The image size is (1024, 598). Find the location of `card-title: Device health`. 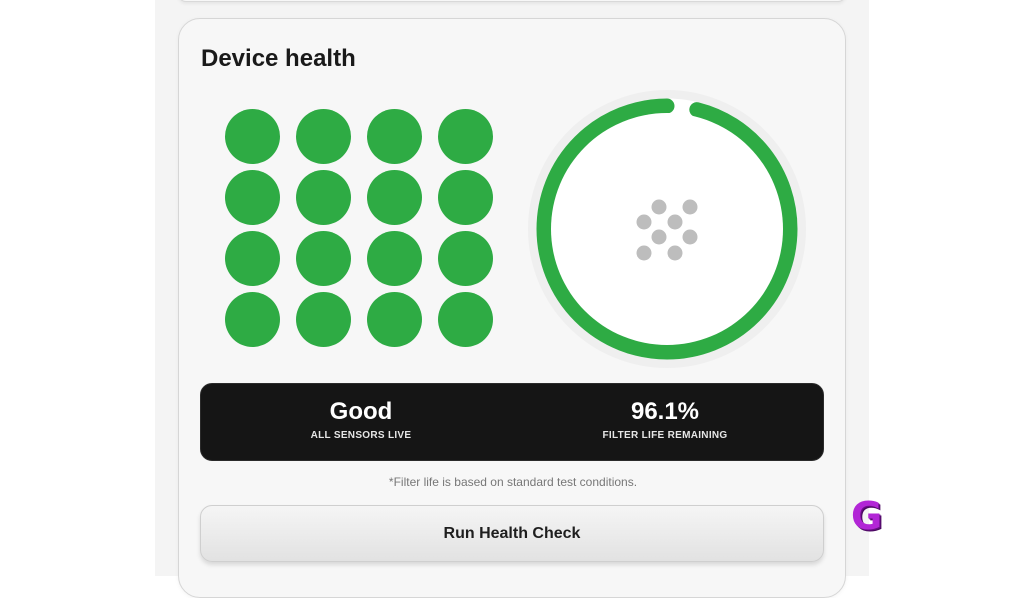

card-title: Device health is located at coordinates (278, 58).